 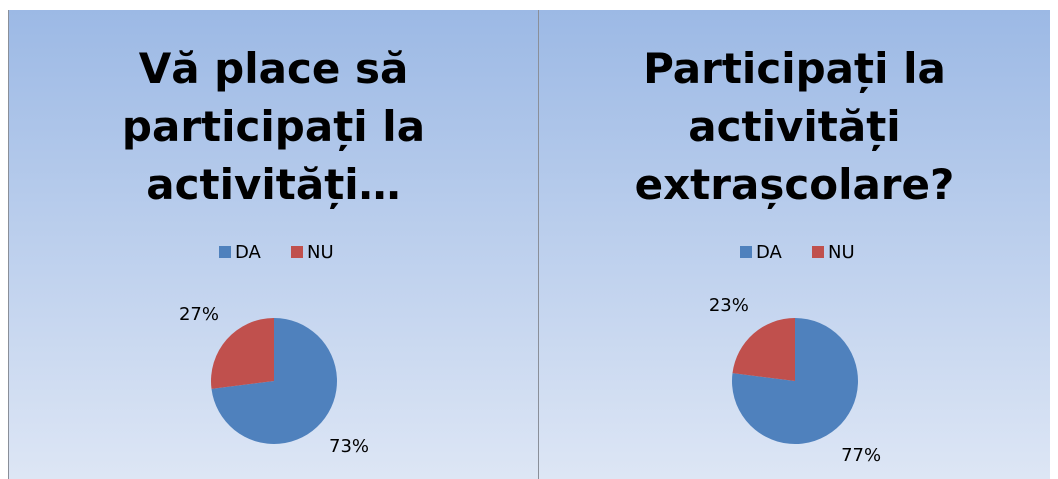 I want to click on chart: DA NU 77% 23%, so click(x=795, y=354).